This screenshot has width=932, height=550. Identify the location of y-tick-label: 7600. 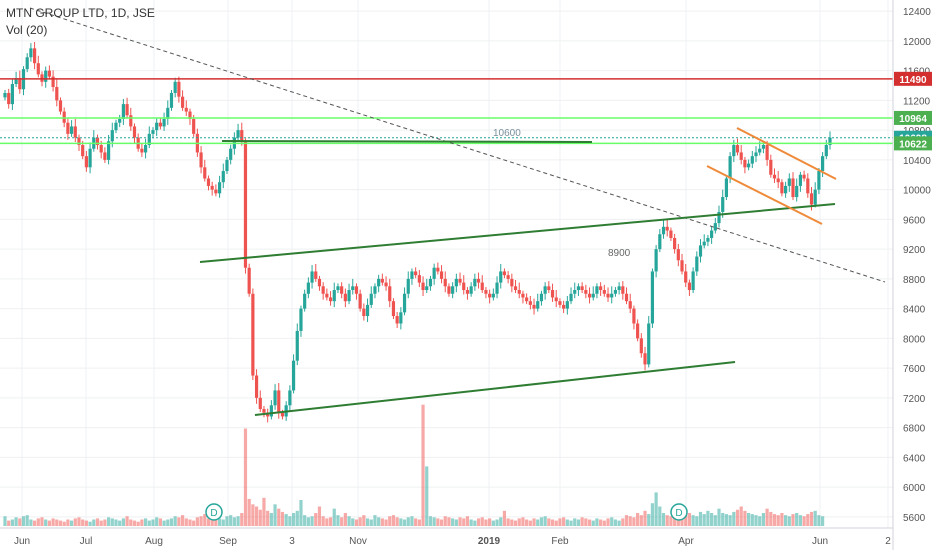
(914, 369).